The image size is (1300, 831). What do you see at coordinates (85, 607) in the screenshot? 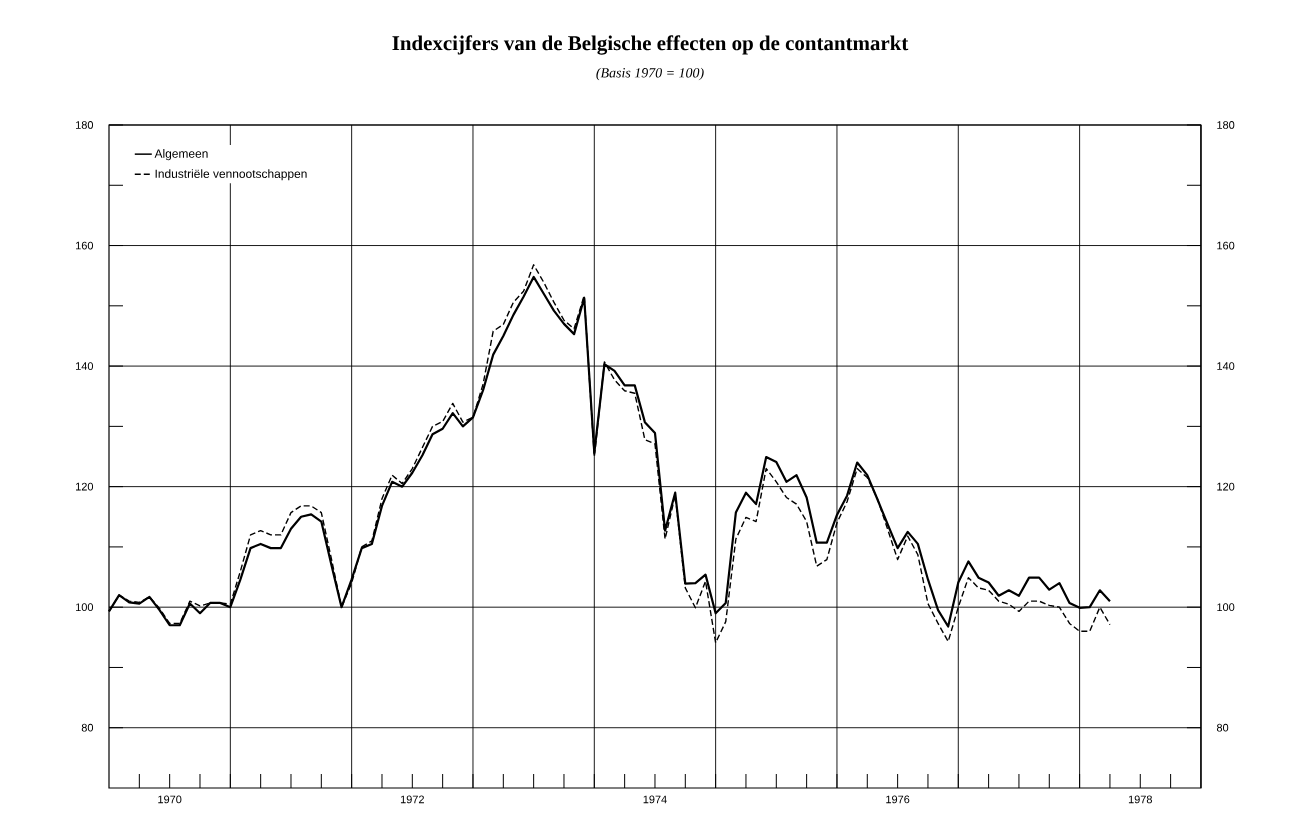
I see `y-tick-label: 100` at bounding box center [85, 607].